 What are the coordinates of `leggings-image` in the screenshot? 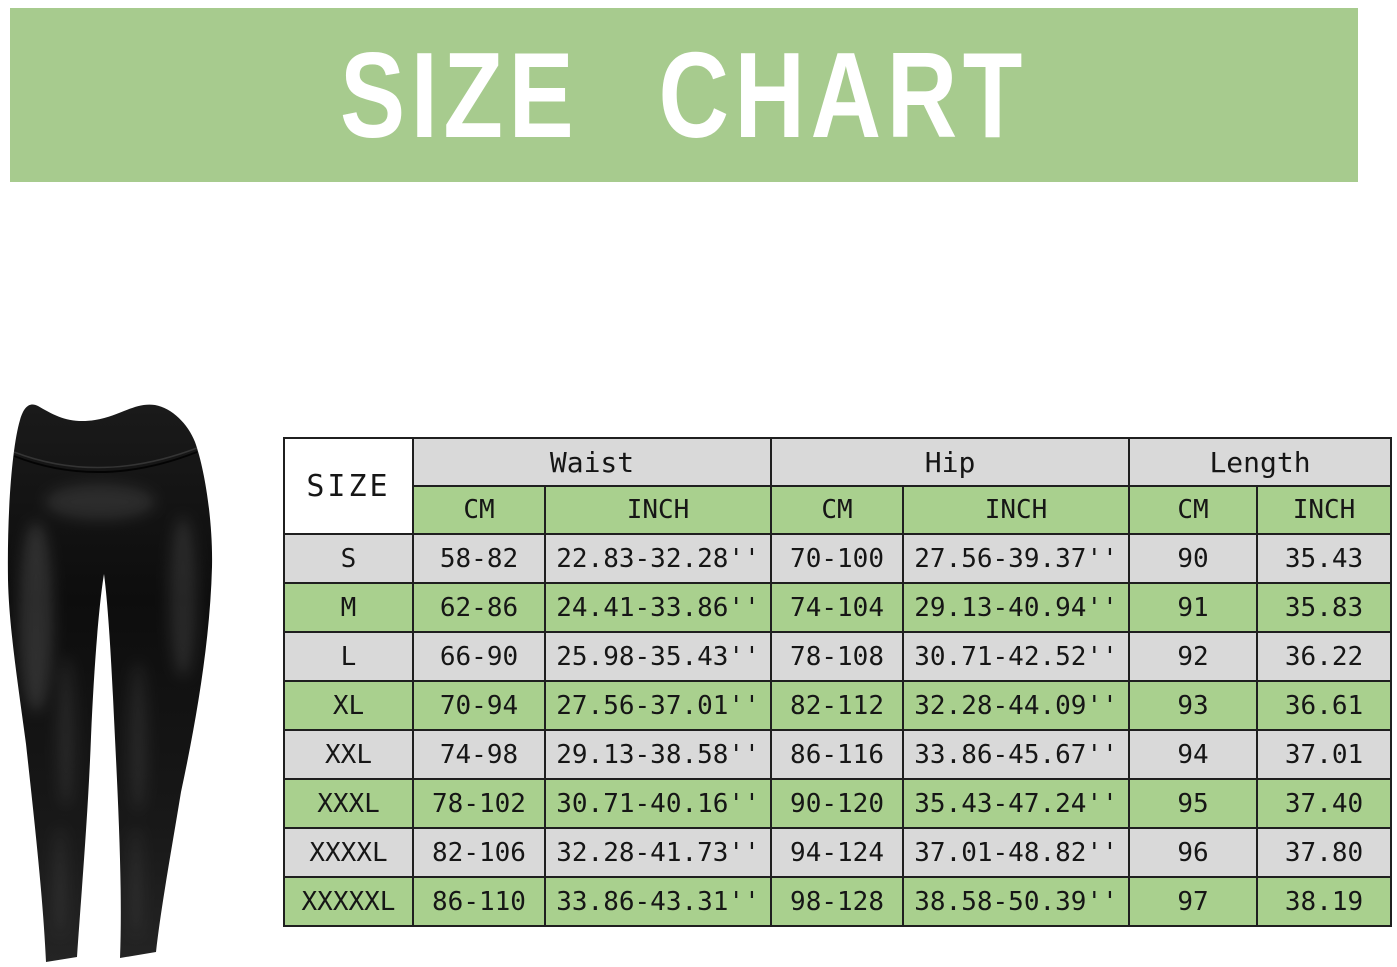 It's located at (110, 683).